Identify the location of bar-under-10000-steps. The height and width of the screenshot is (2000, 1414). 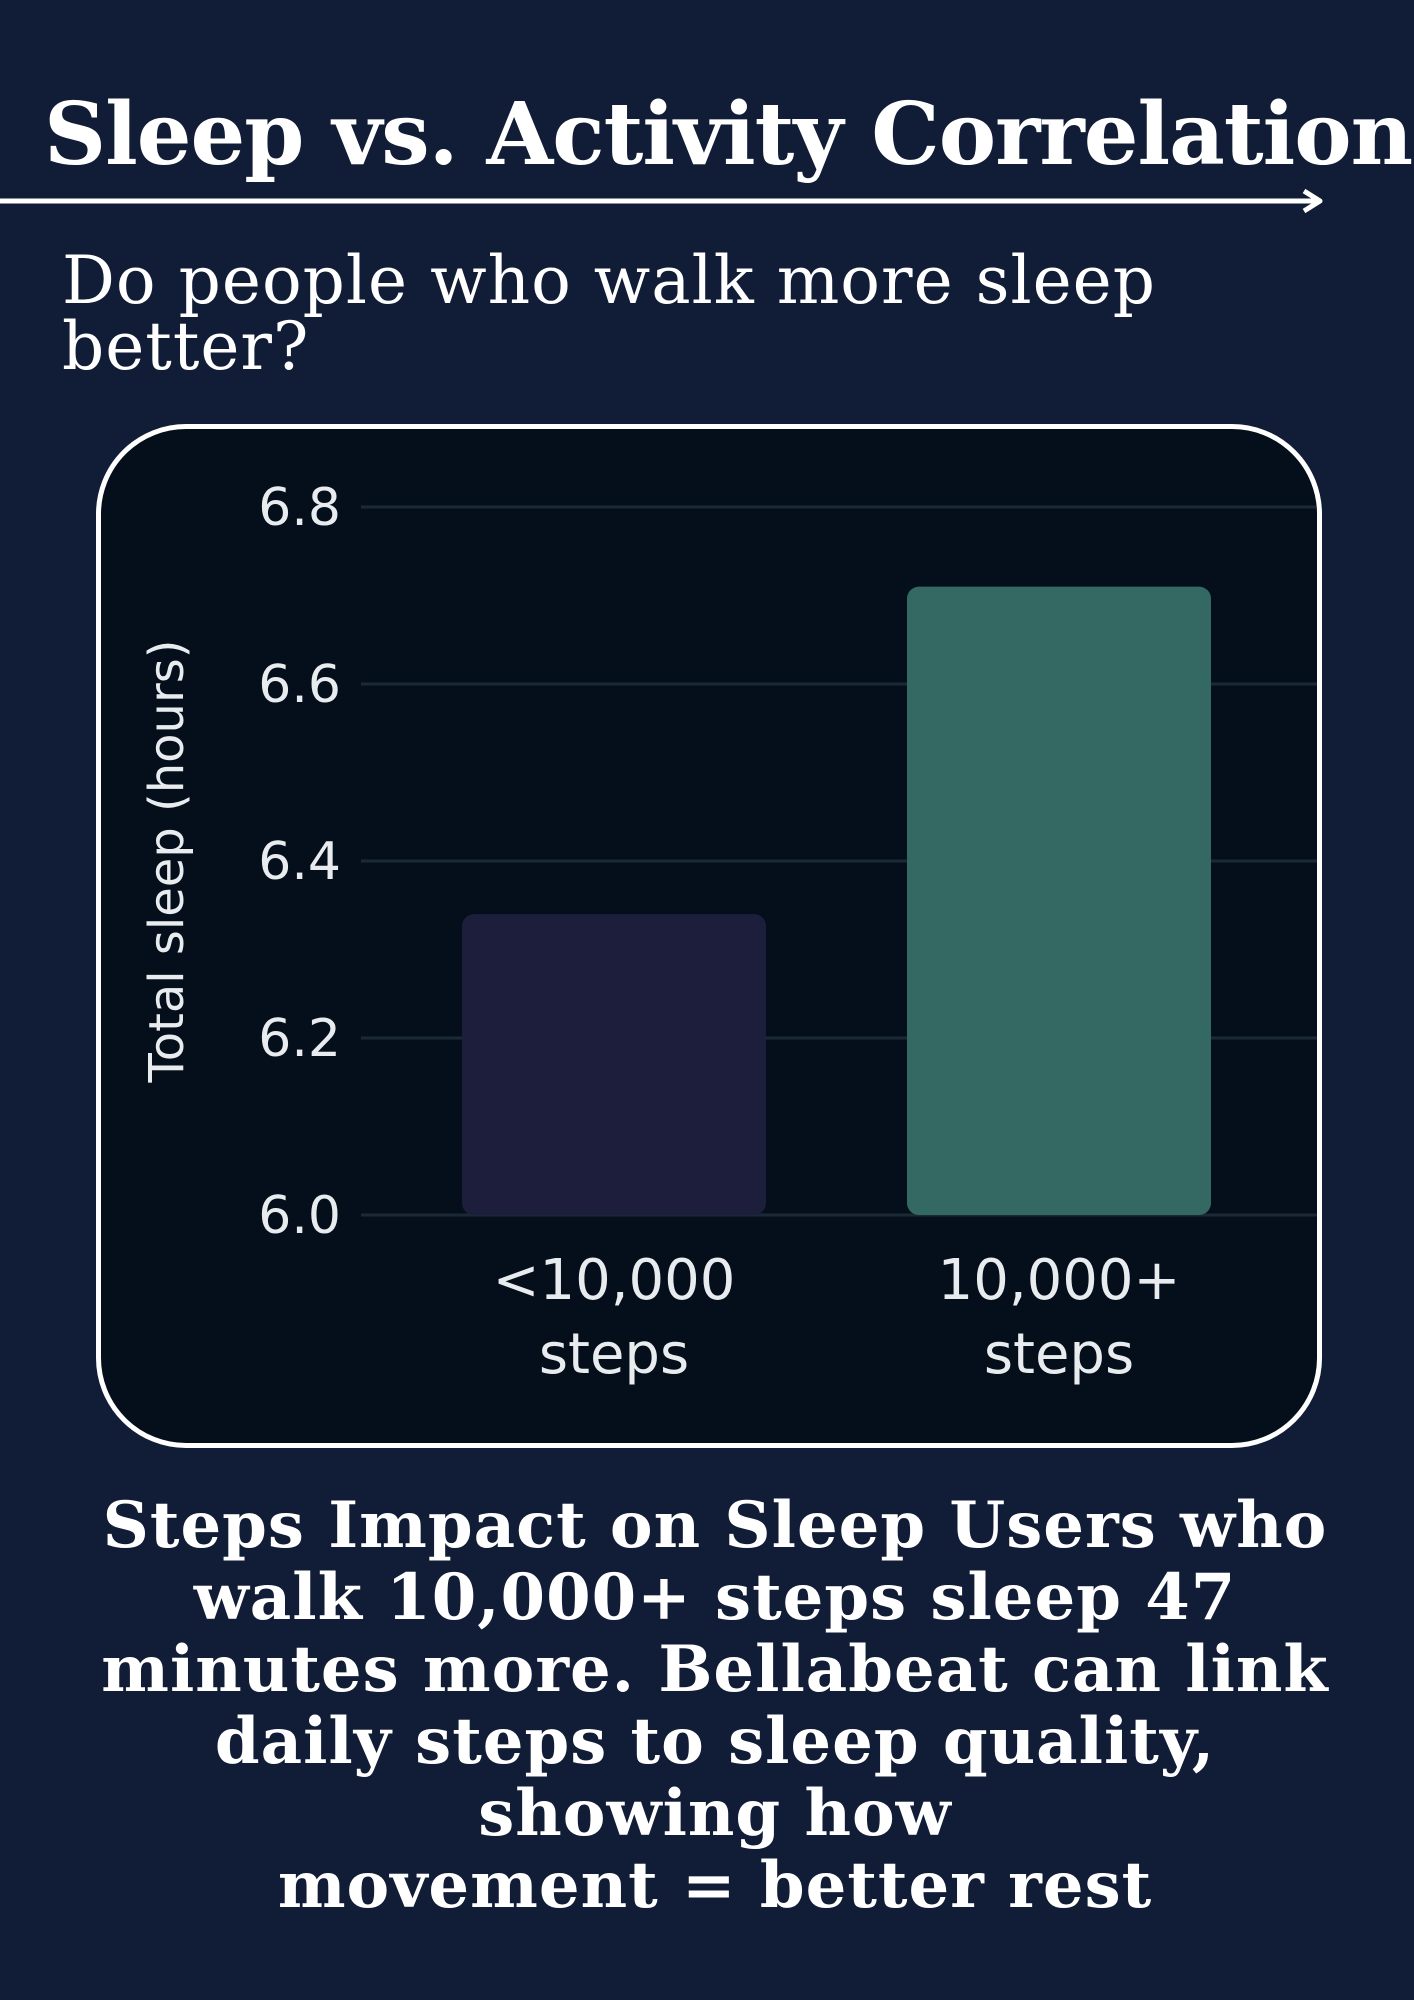
(614, 1064).